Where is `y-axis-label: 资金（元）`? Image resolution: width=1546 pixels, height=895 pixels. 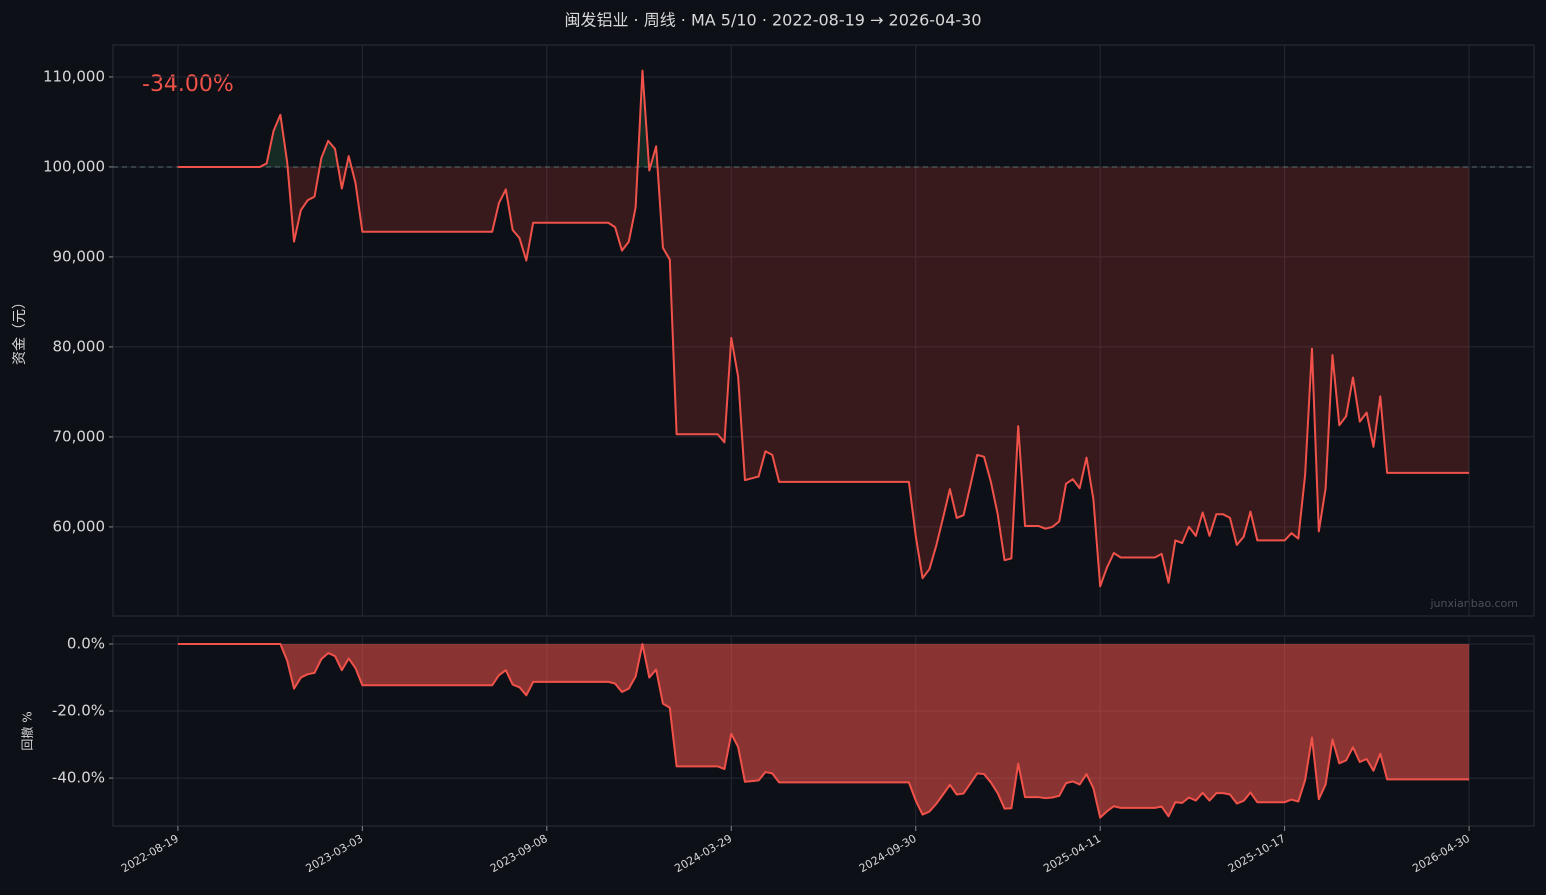 y-axis-label: 资金（元） is located at coordinates (20, 330).